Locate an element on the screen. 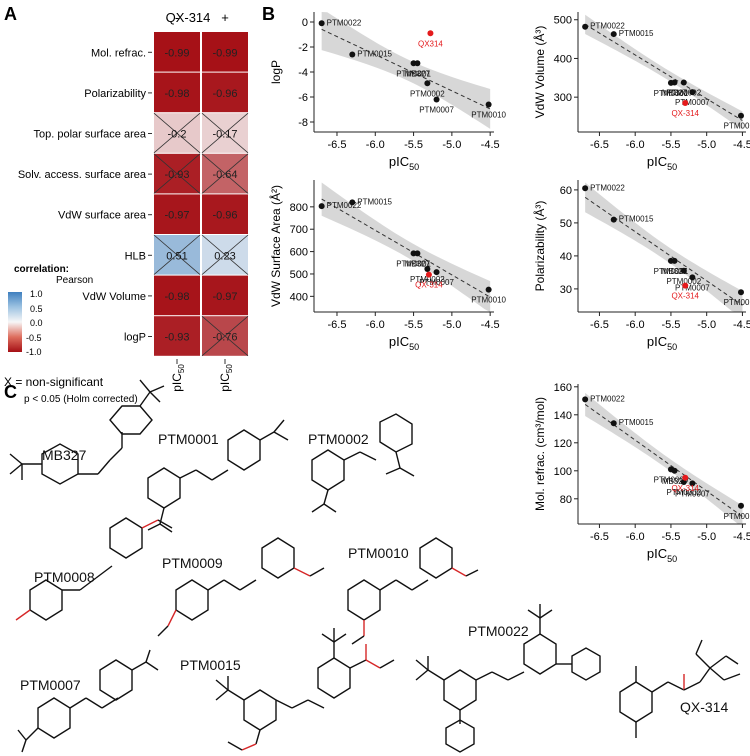 The height and width of the screenshot is (756, 750). compound-label: QX-314 is located at coordinates (704, 707).